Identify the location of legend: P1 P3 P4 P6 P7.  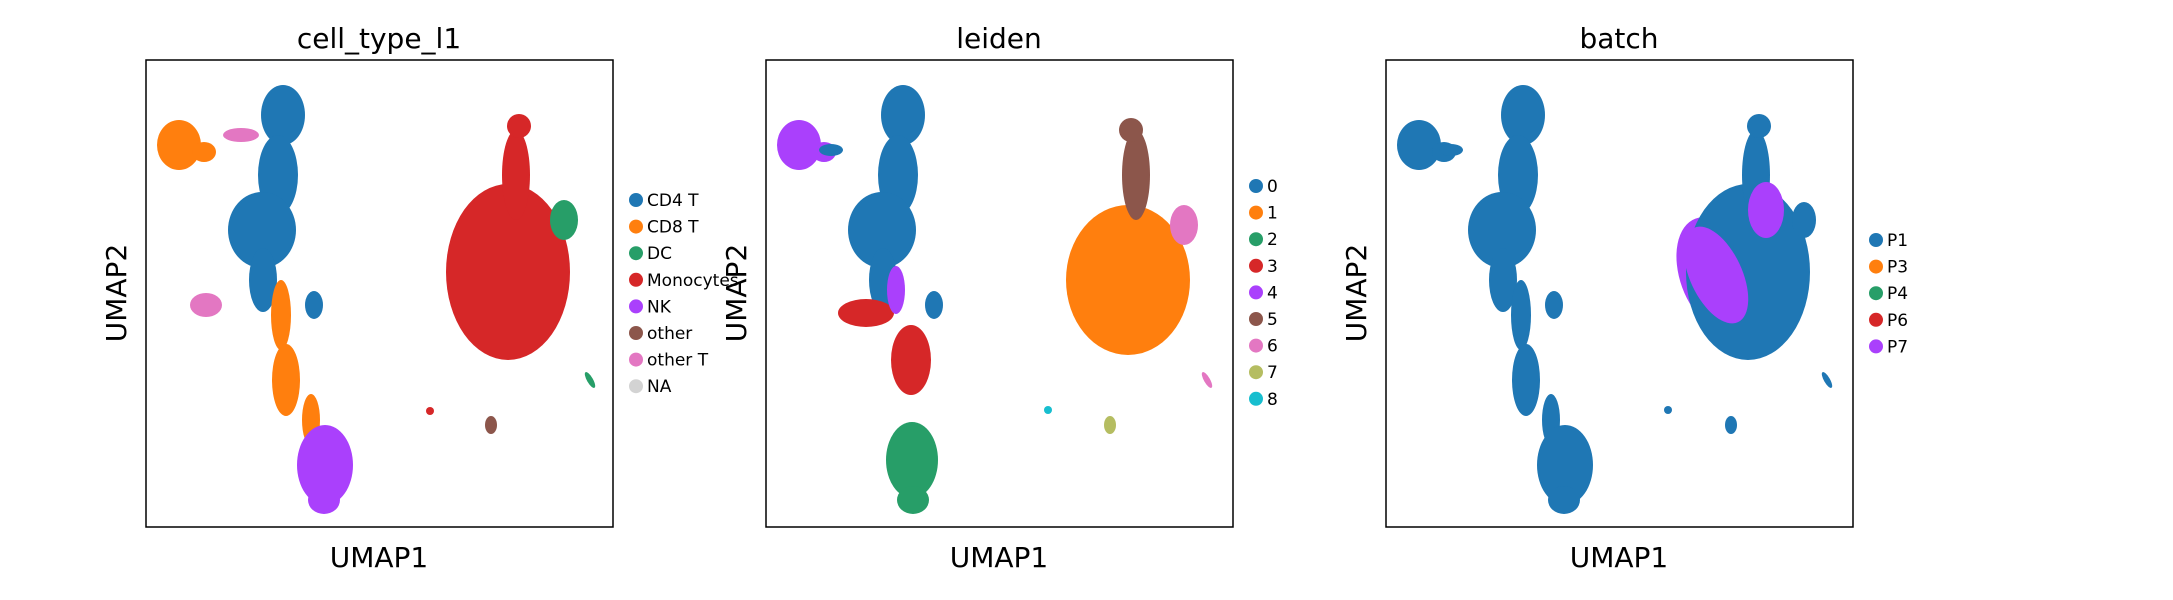
(1888, 294).